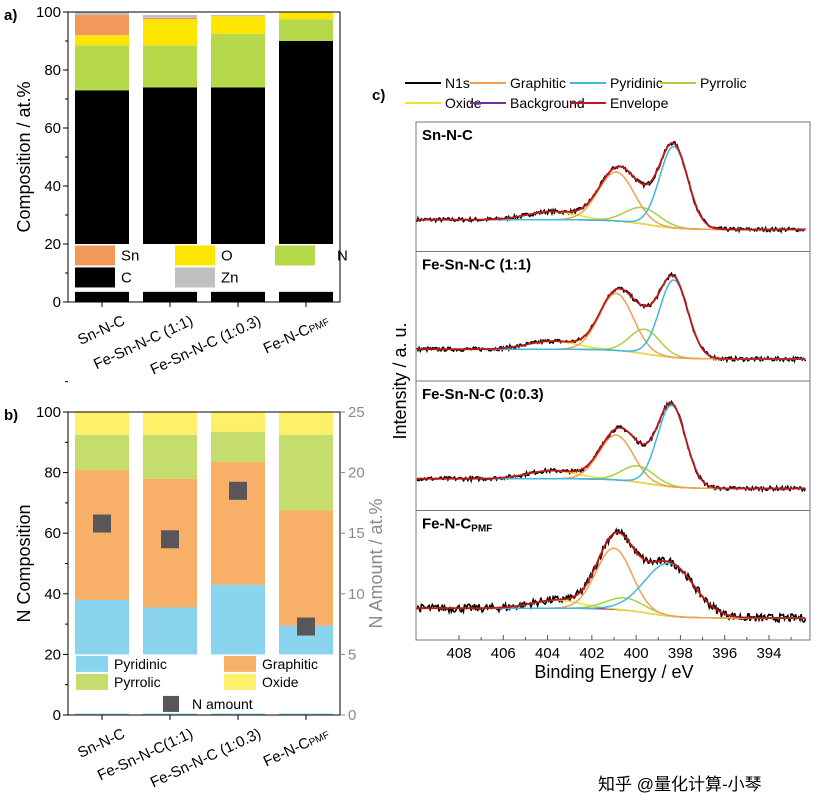 This screenshot has height=812, width=823. Describe the element at coordinates (126, 277) in the screenshot. I see `legend-label: C` at that location.